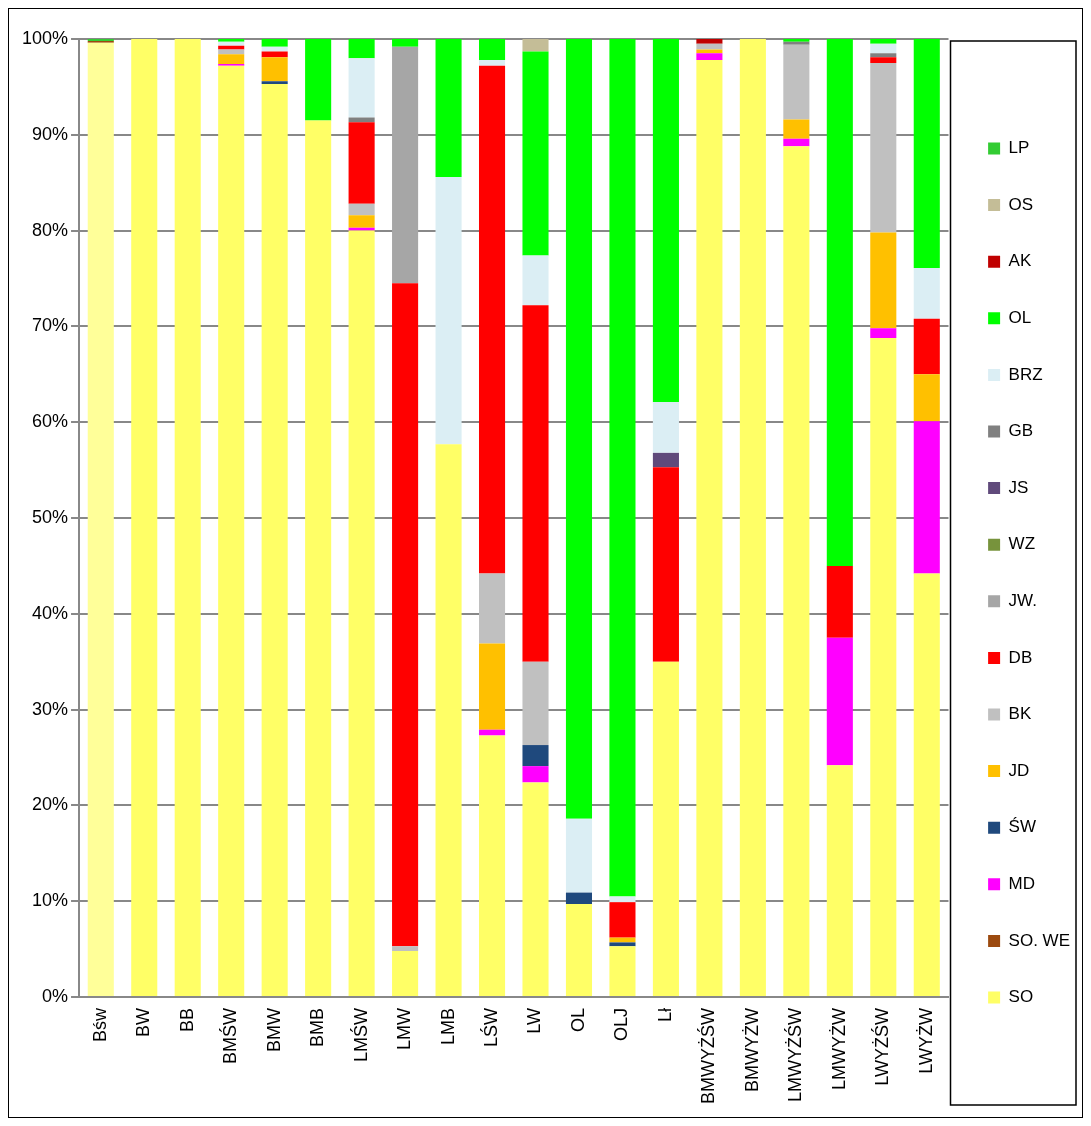 The image size is (1091, 1126). What do you see at coordinates (577, 1020) in the screenshot?
I see `x-tick-label: OL` at bounding box center [577, 1020].